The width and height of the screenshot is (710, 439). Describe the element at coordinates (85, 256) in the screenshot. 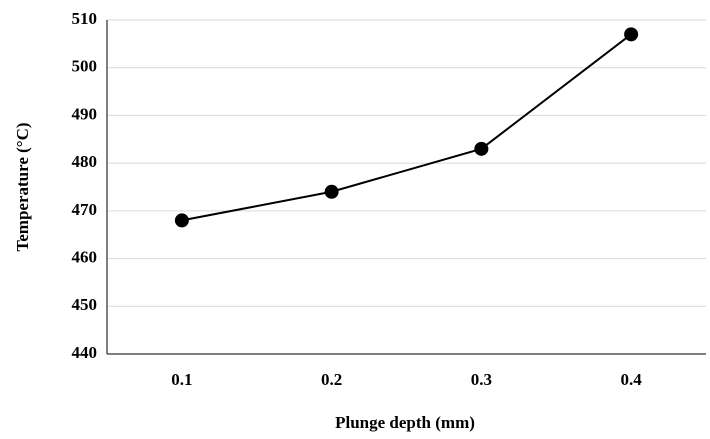

I see `y-tick-label: 460` at that location.